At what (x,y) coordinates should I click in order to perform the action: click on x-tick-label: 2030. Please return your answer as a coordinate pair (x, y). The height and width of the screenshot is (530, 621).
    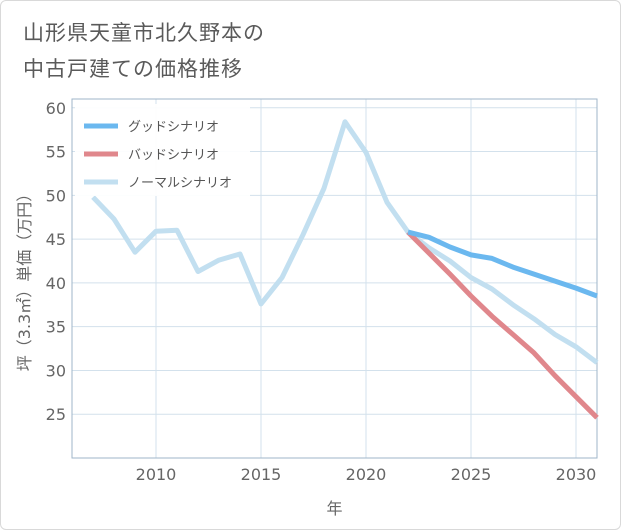
    Looking at the image, I should click on (576, 474).